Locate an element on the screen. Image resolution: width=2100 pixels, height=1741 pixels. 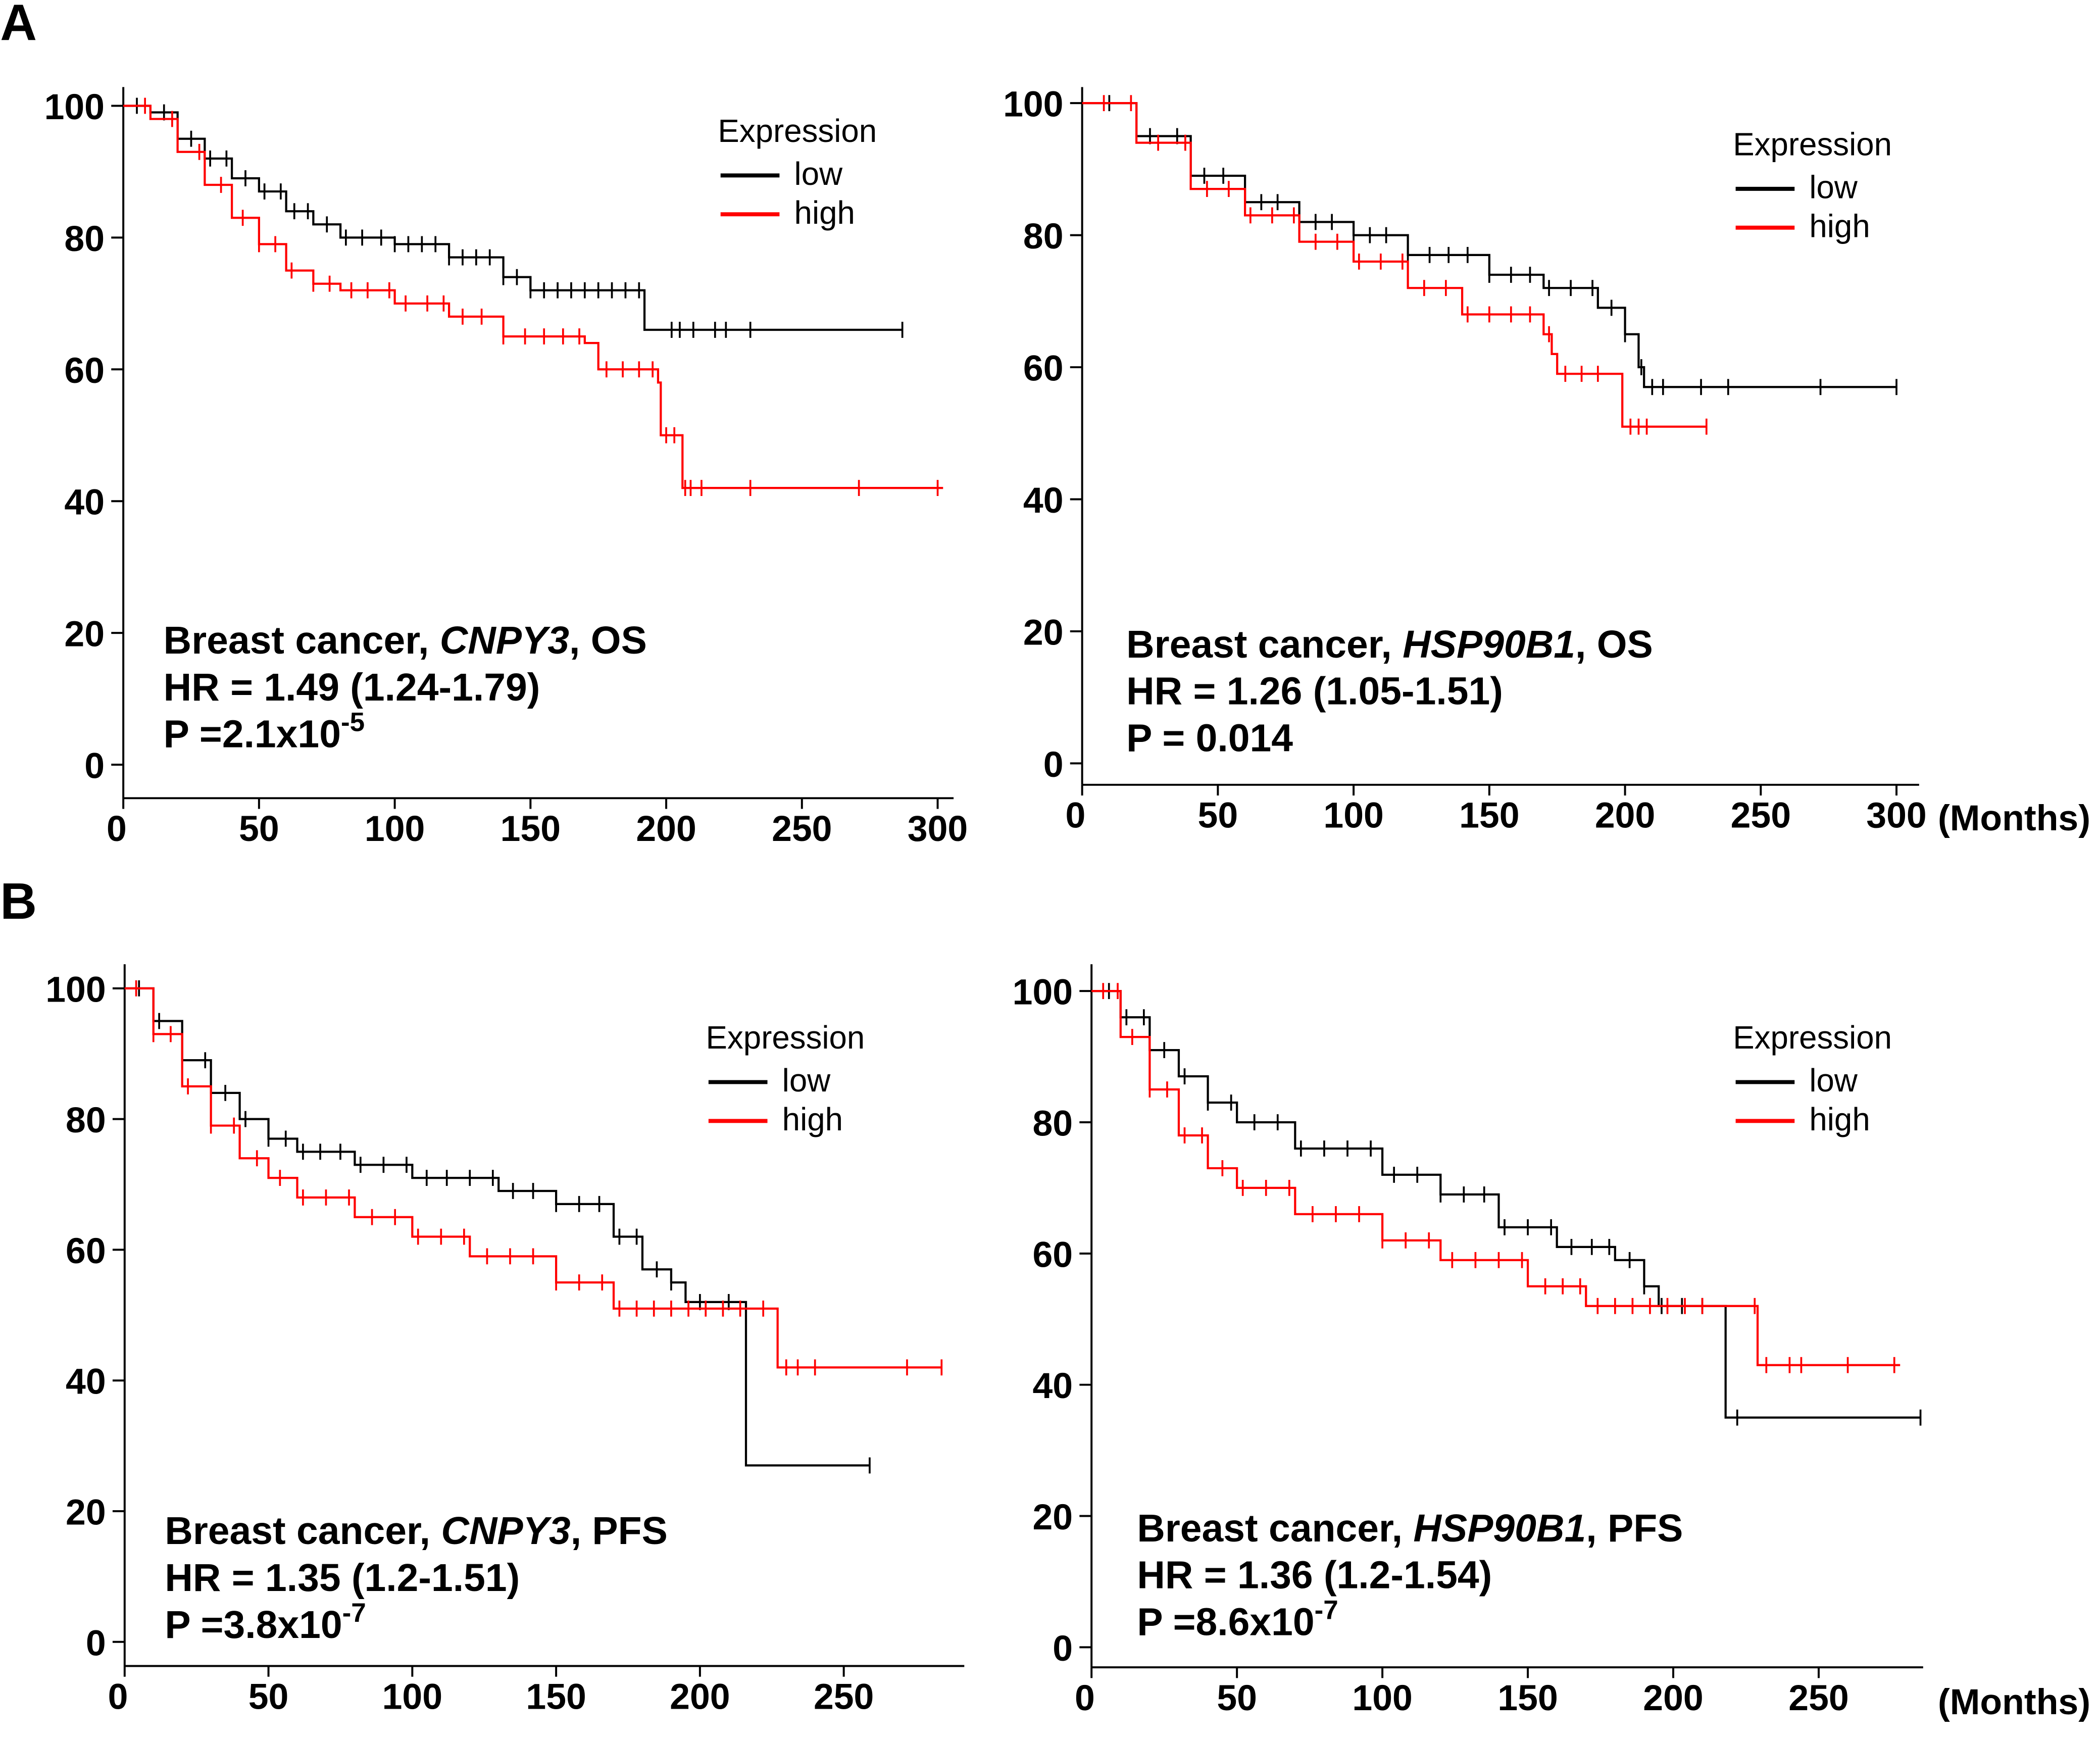
annotation-p-value: P =3.8x10-7 is located at coordinates (265, 1622).